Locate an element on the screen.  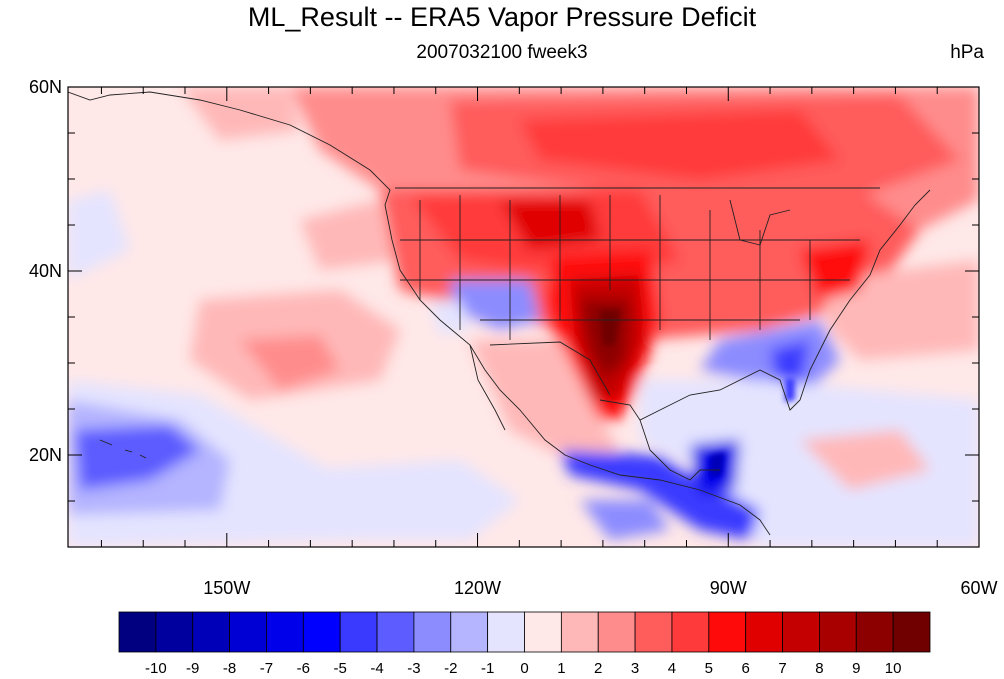
colorbar-label: 3 is located at coordinates (635, 668).